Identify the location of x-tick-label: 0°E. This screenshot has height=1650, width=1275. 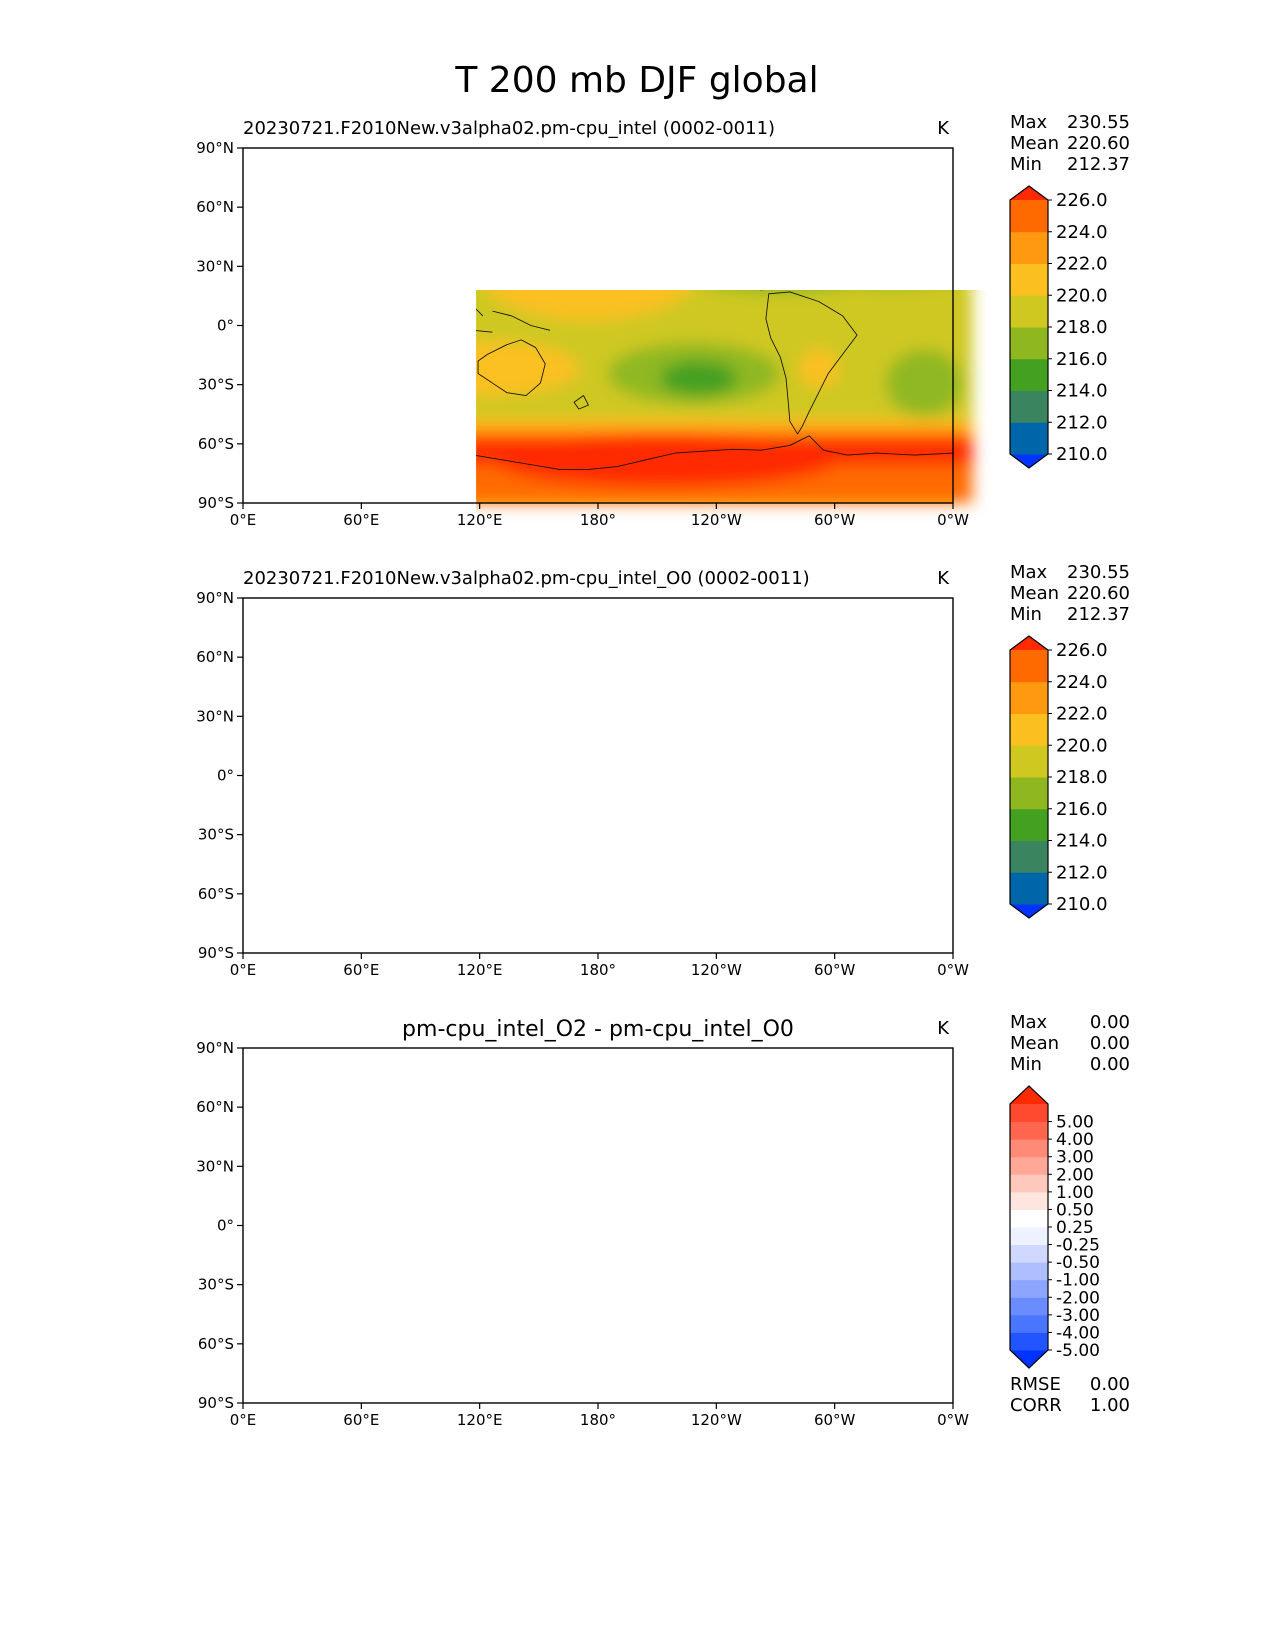
(243, 520).